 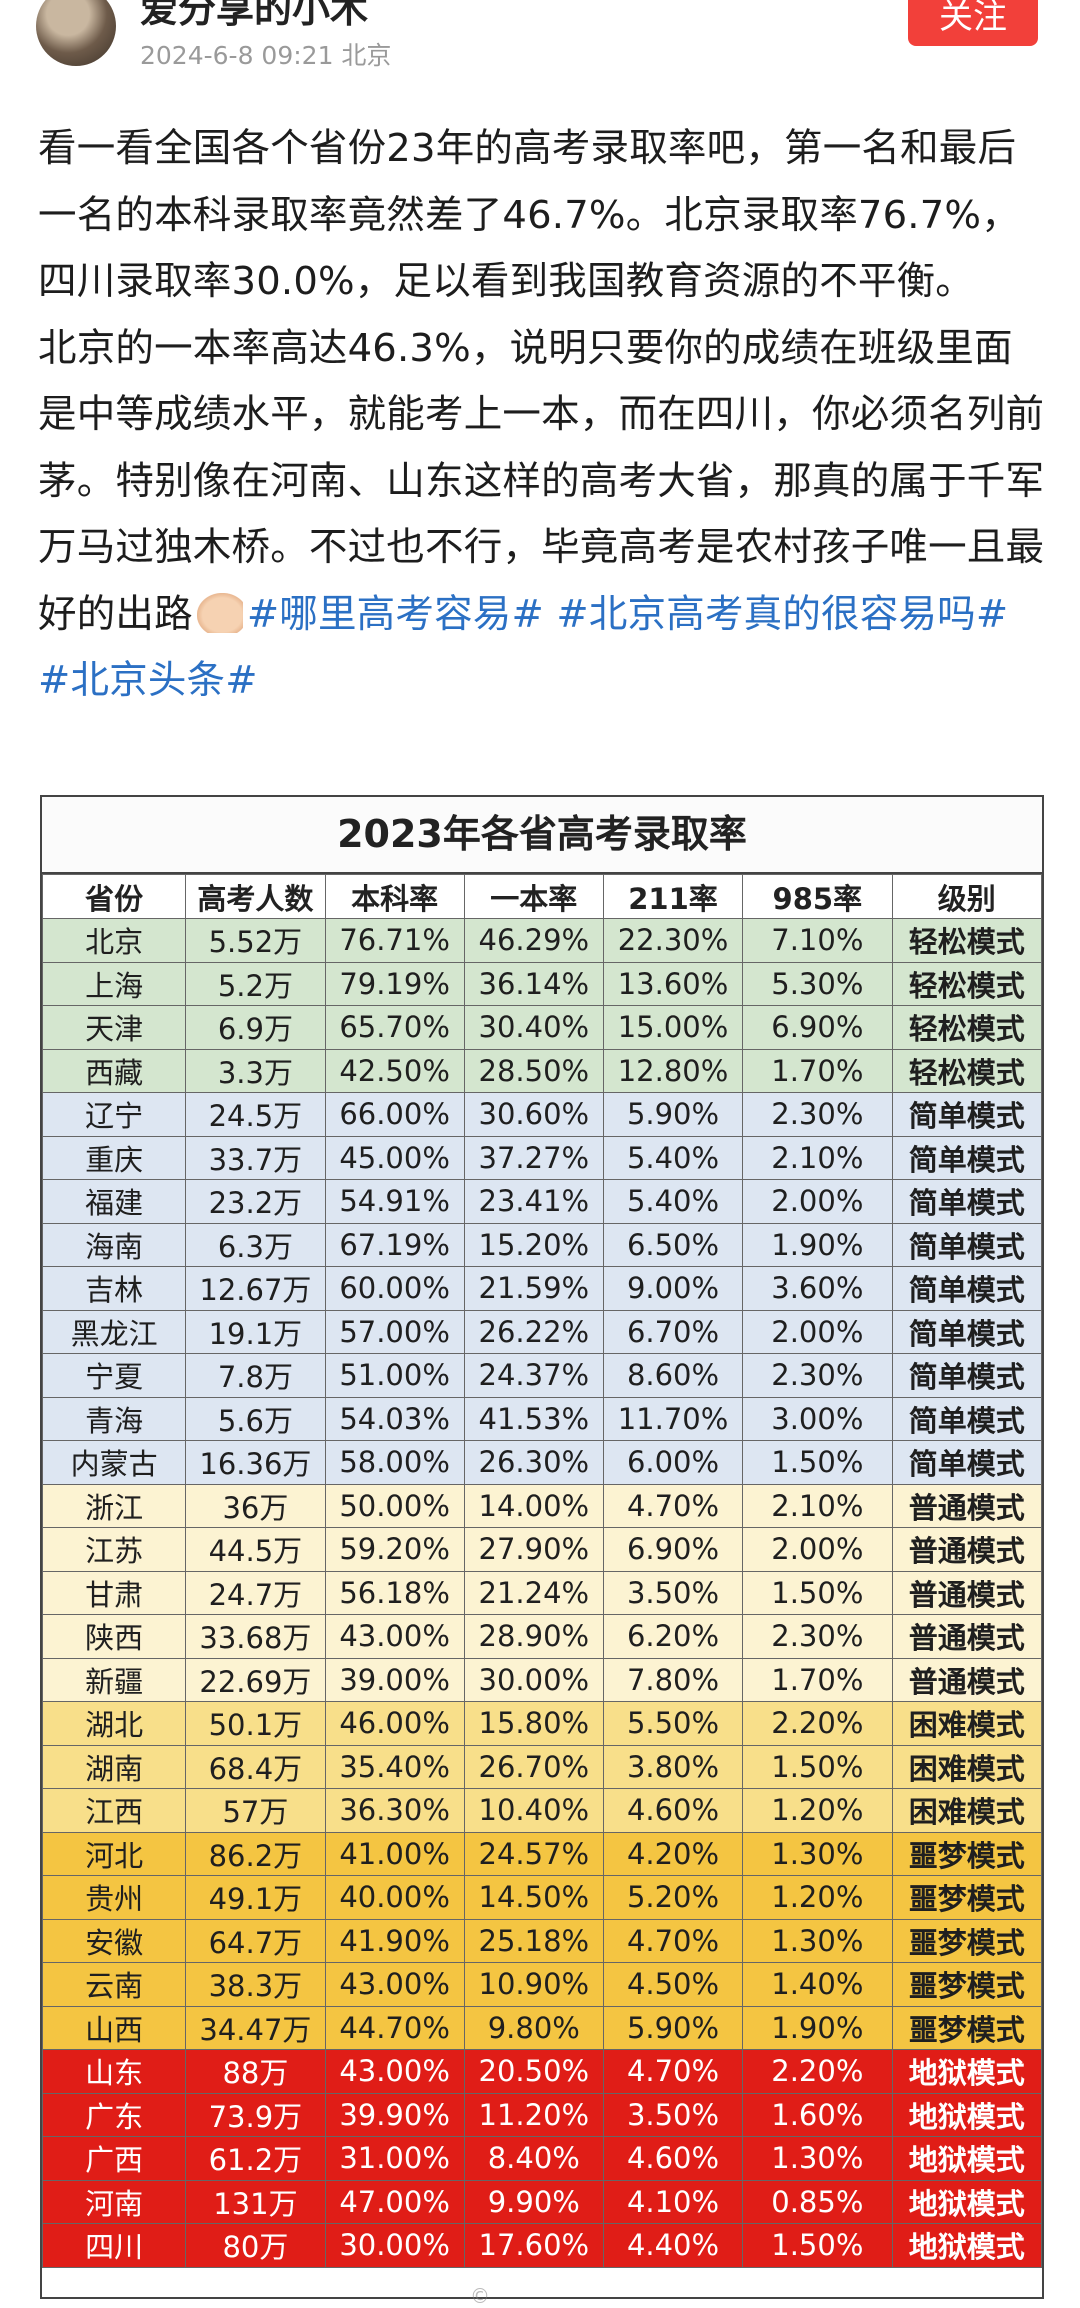 I want to click on cell-985-rate: 6.90%, so click(x=817, y=1027).